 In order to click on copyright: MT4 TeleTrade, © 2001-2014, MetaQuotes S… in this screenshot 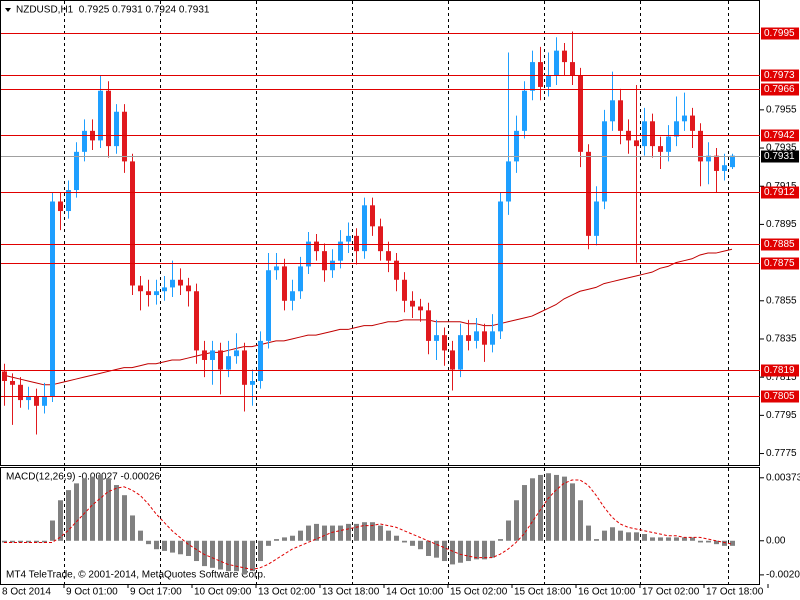, I will do `click(136, 575)`.